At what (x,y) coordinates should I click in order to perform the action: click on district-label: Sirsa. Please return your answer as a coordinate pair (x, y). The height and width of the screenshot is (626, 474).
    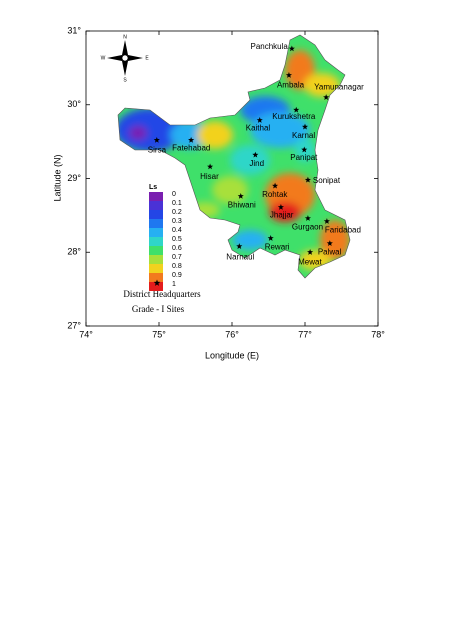
    Looking at the image, I should click on (157, 149).